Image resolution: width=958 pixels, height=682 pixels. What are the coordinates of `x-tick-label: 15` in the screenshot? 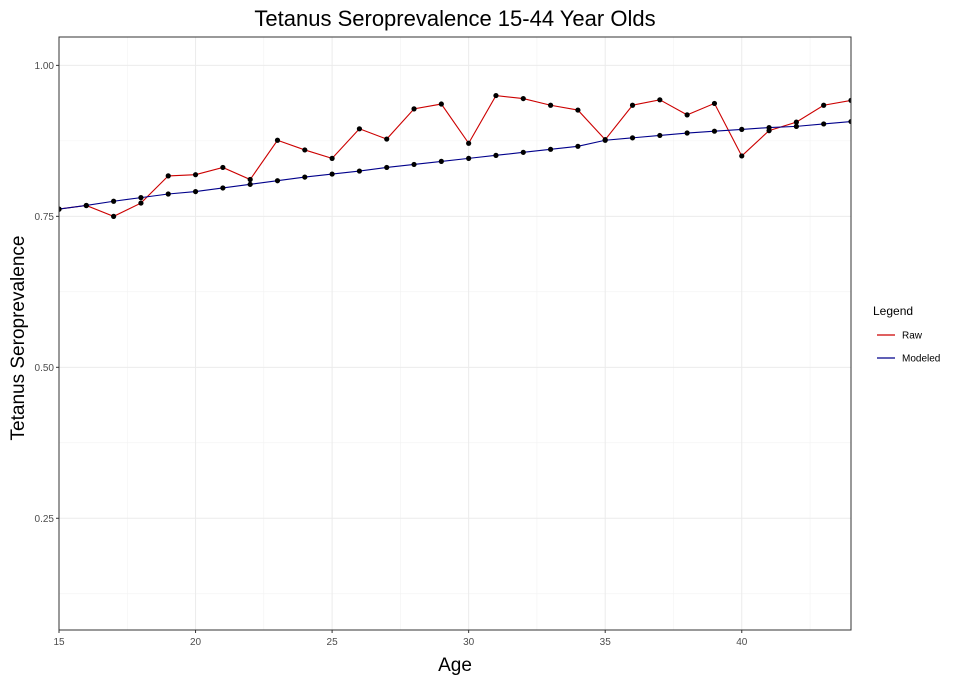 It's located at (59, 642).